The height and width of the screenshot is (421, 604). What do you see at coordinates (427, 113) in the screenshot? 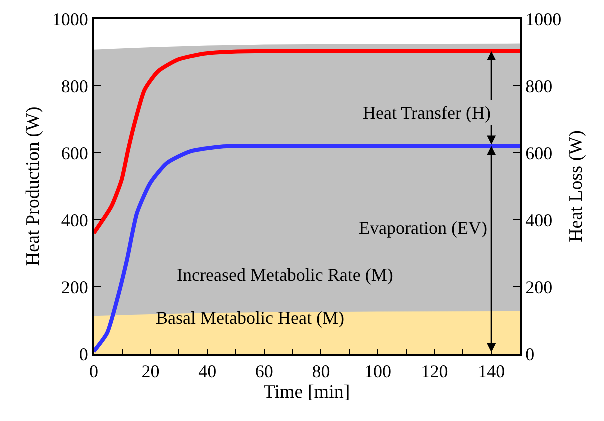
I see `annotation: Heat Transfer (H)` at bounding box center [427, 113].